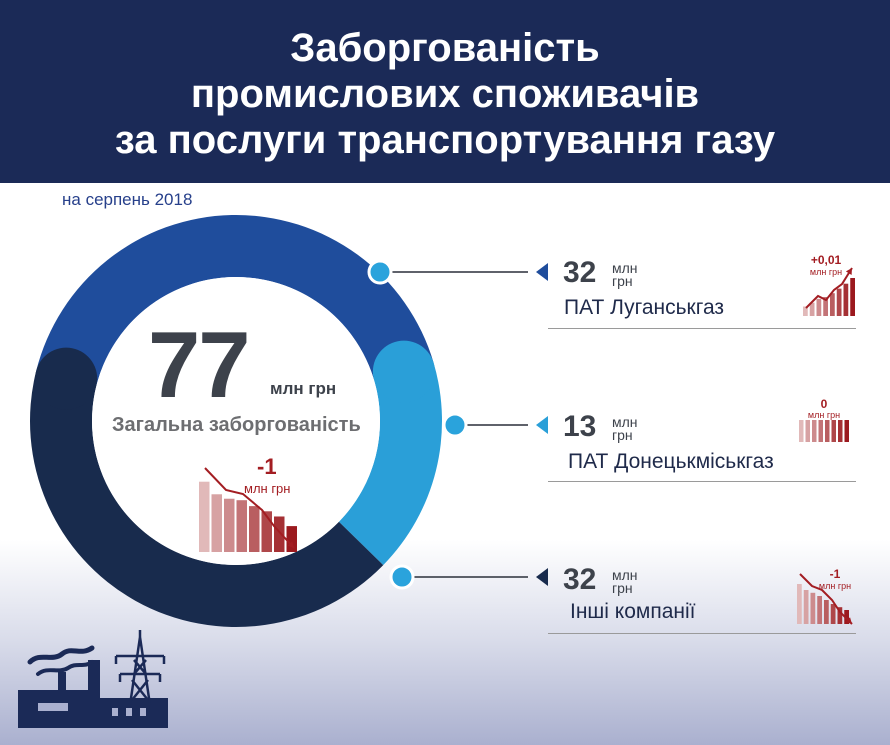  What do you see at coordinates (267, 488) in the screenshot?
I see `total-change-unit: млн грн` at bounding box center [267, 488].